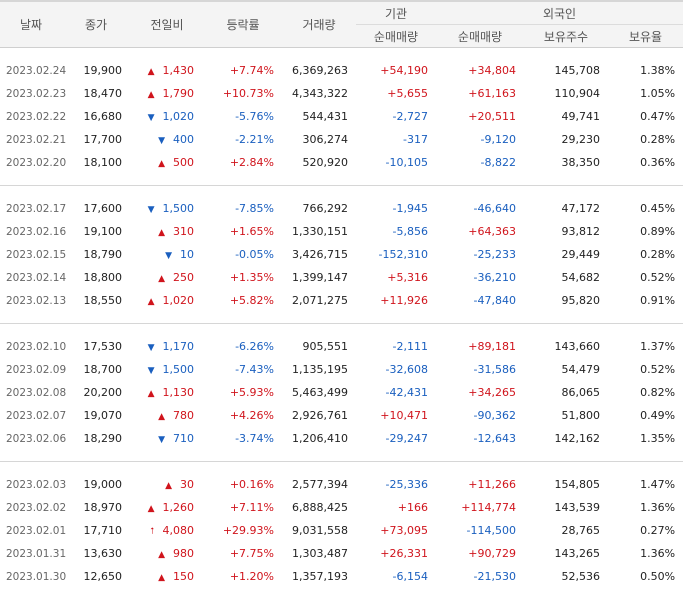 The height and width of the screenshot is (599, 683). Describe the element at coordinates (96, 553) in the screenshot. I see `cell-close: 13,630` at that location.